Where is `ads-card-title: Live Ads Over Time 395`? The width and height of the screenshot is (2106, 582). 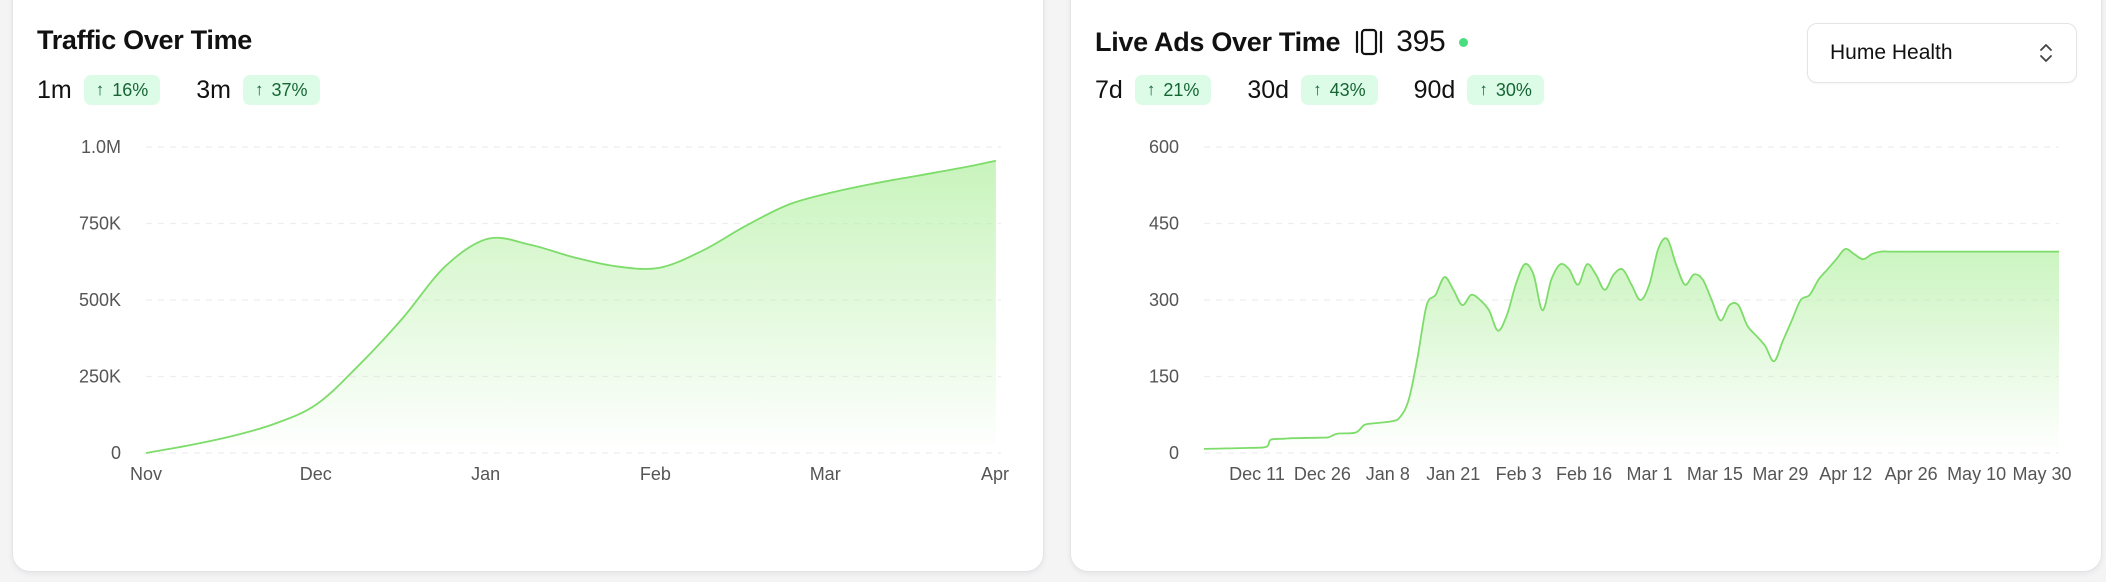 ads-card-title: Live Ads Over Time 395 is located at coordinates (1282, 42).